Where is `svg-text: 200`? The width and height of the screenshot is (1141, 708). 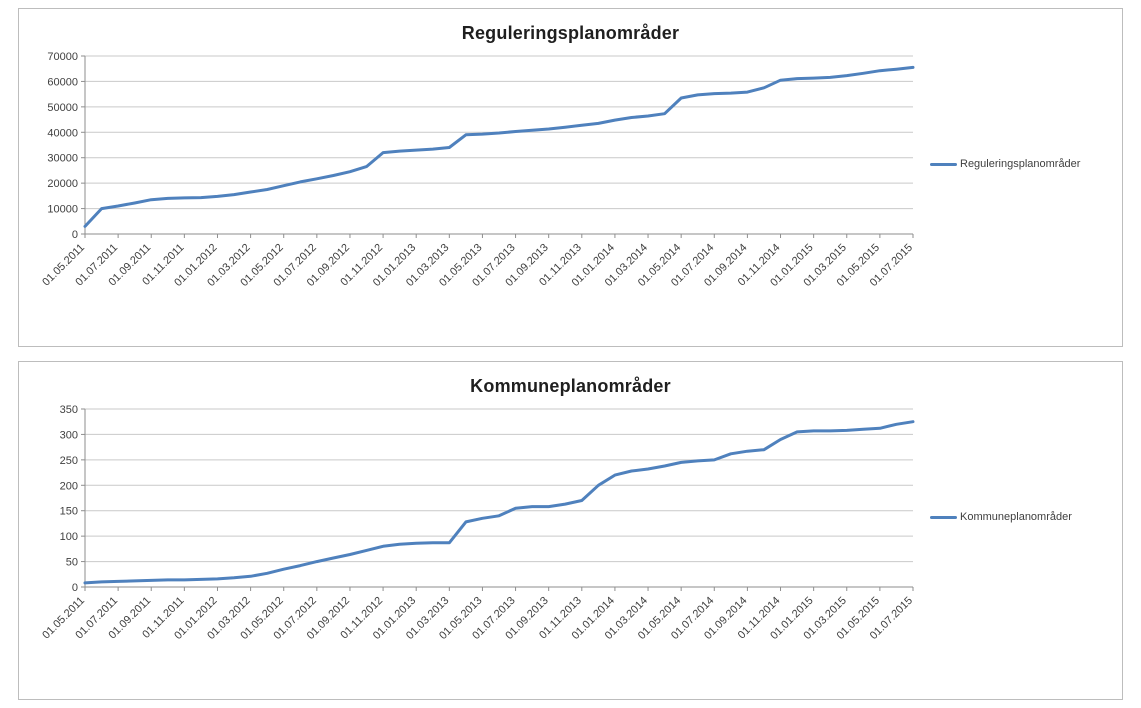
svg-text: 200 is located at coordinates (69, 486).